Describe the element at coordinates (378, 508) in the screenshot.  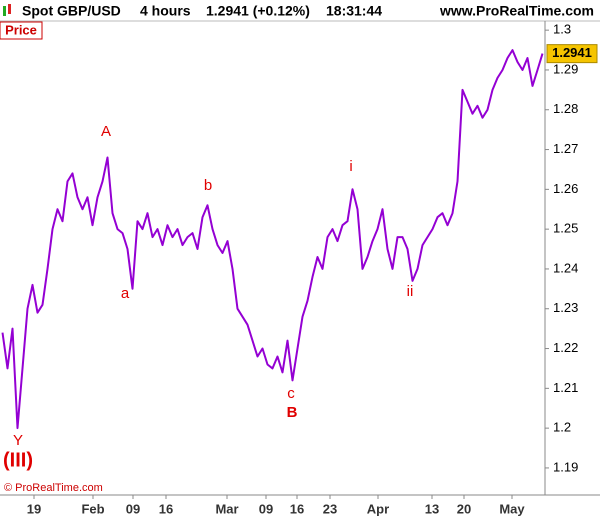
I see `x-tick-label: Apr` at that location.